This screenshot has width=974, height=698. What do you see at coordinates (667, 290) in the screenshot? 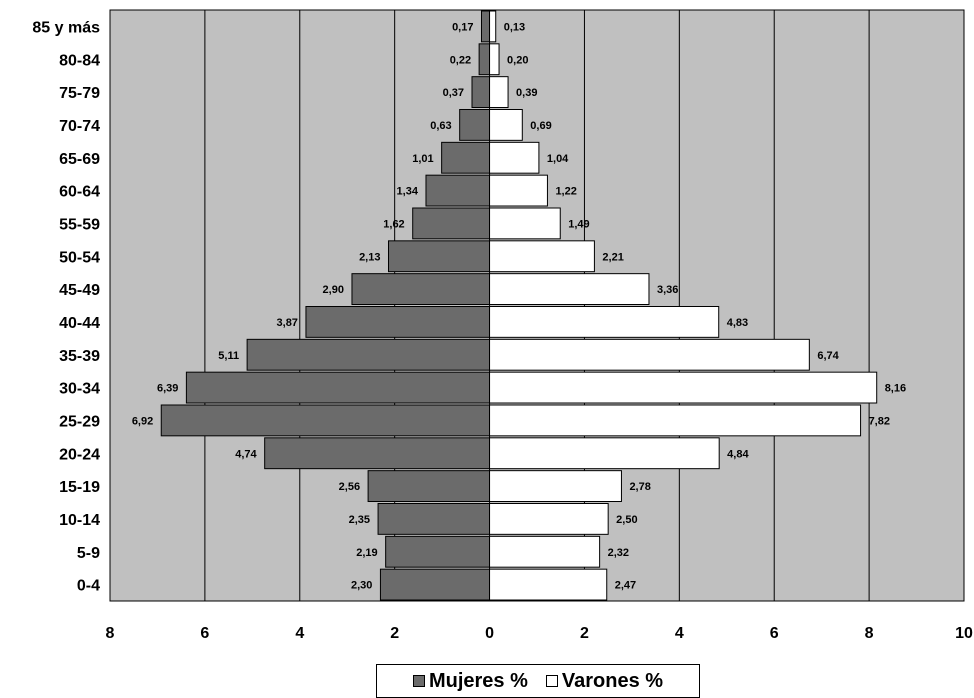
I see `value-label-varones: 3,36` at bounding box center [667, 290].